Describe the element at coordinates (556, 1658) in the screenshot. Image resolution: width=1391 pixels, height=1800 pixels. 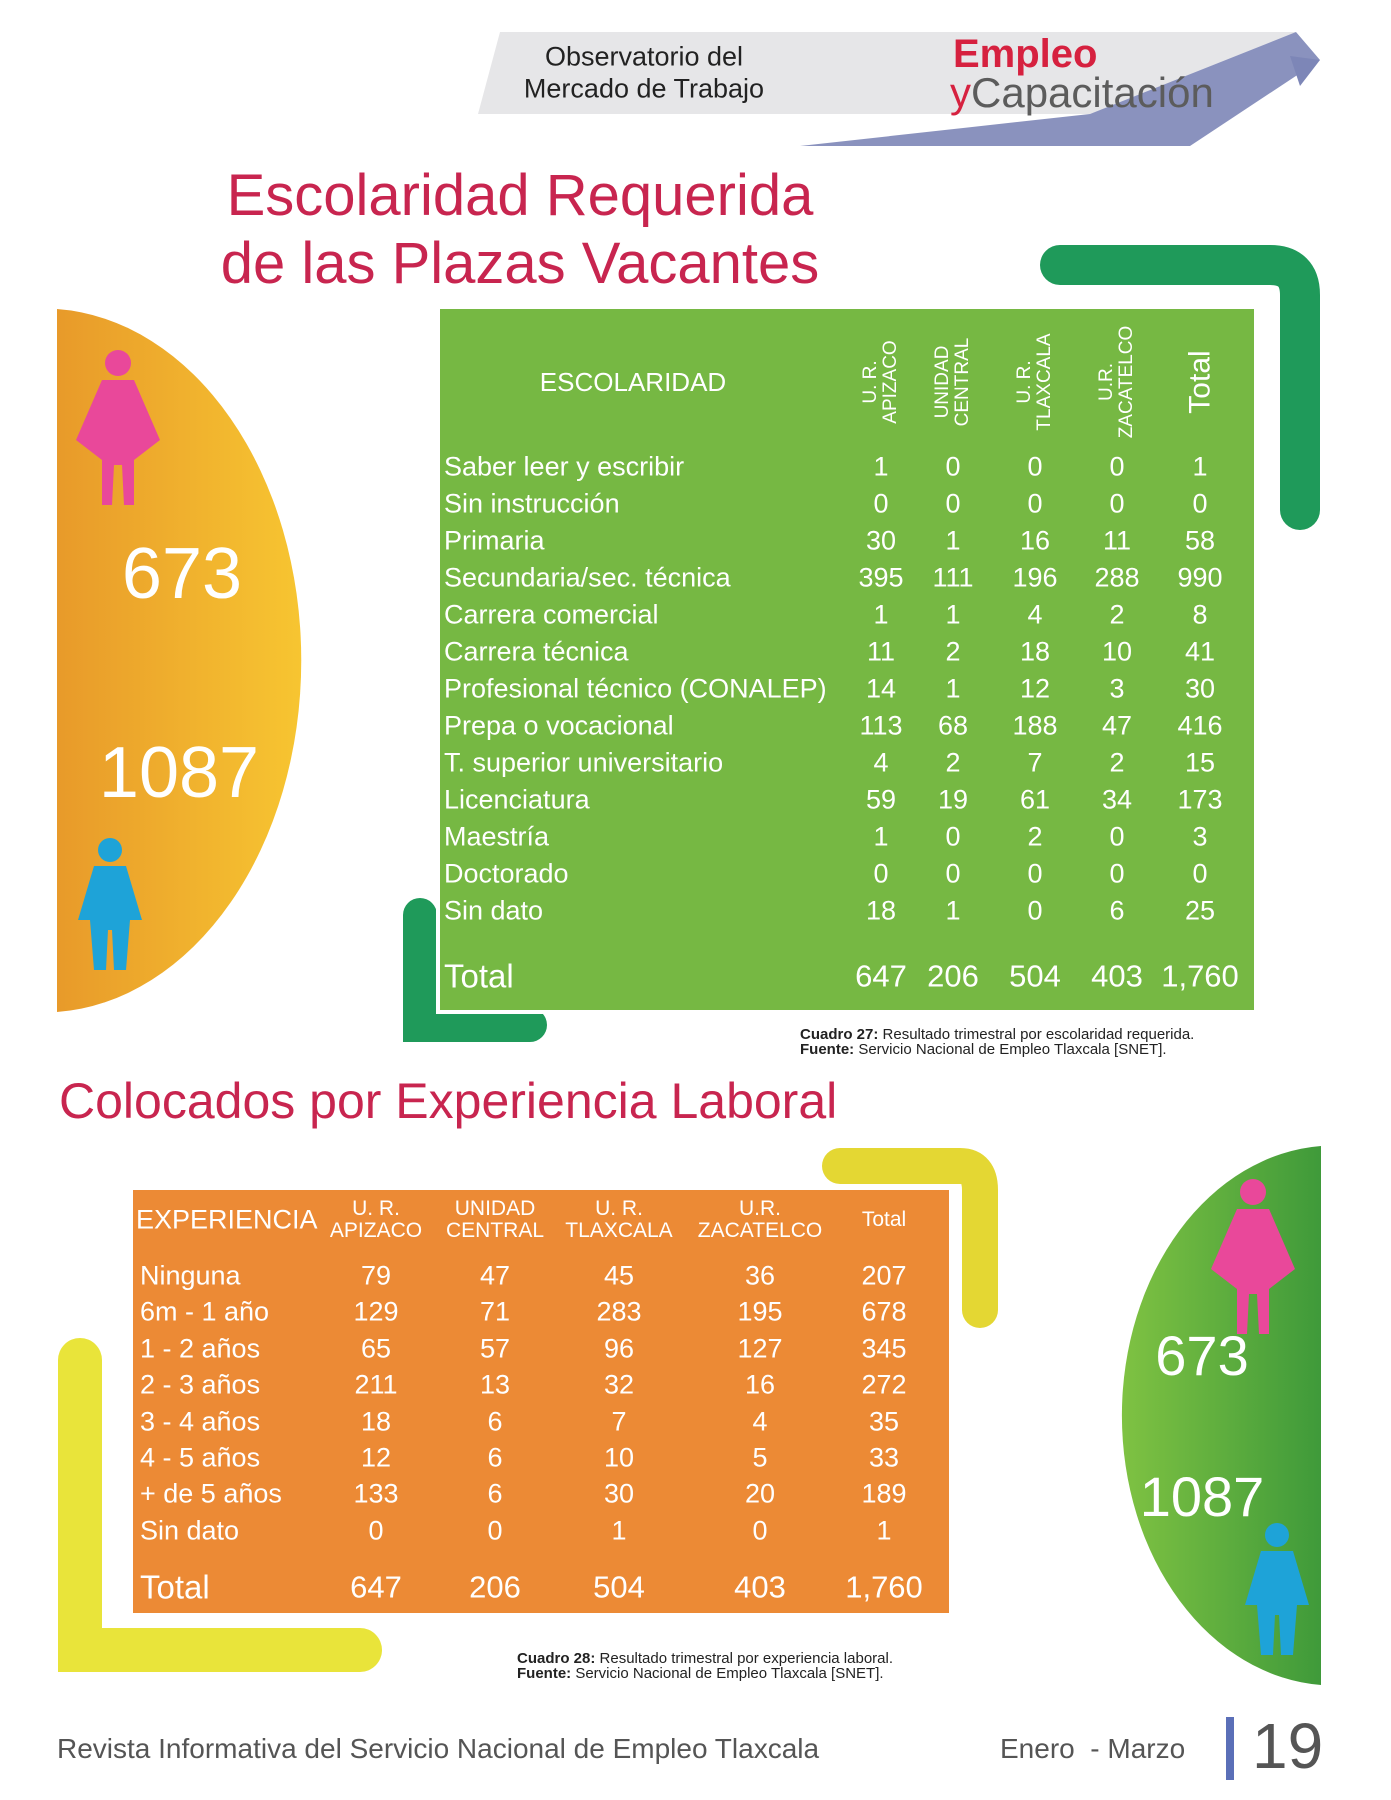
I see `caption-label: Cuadro 28:` at that location.